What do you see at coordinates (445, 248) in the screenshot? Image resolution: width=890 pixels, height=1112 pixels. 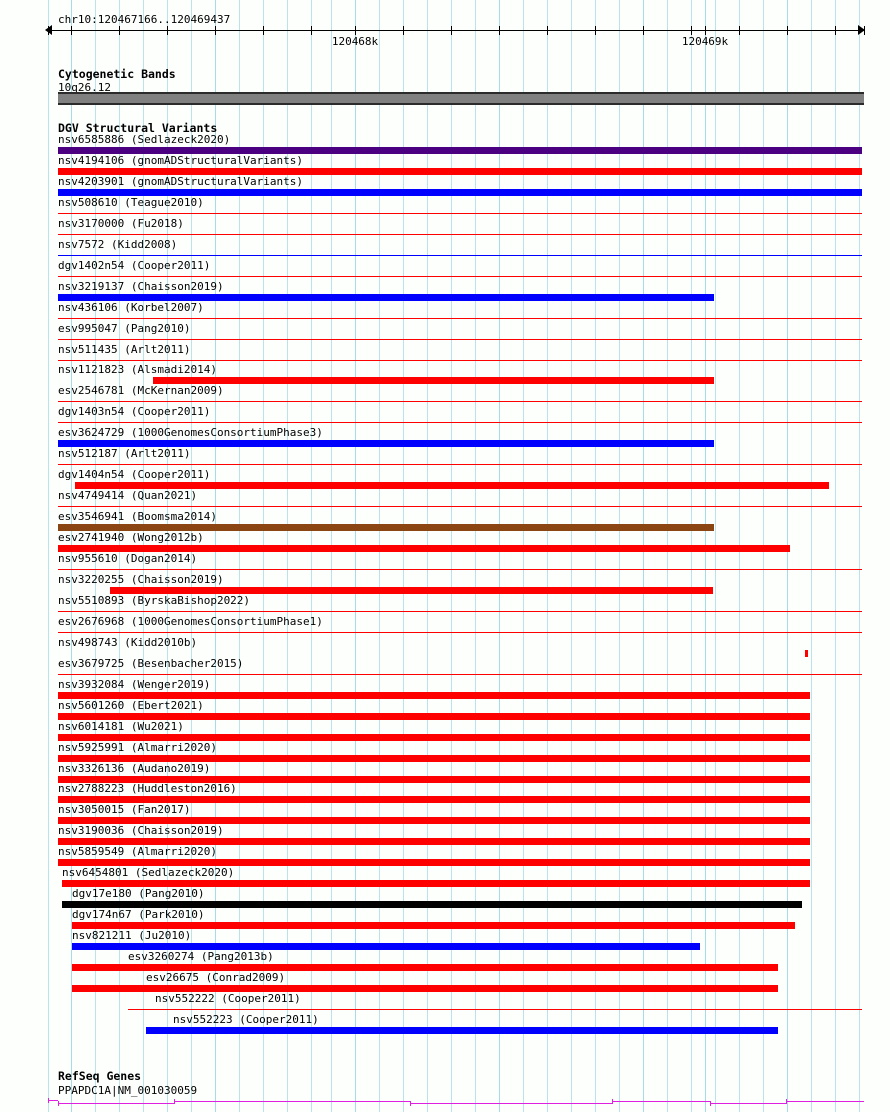 I see `dgv-variant-row: nsv7572 (Kidd2008)` at bounding box center [445, 248].